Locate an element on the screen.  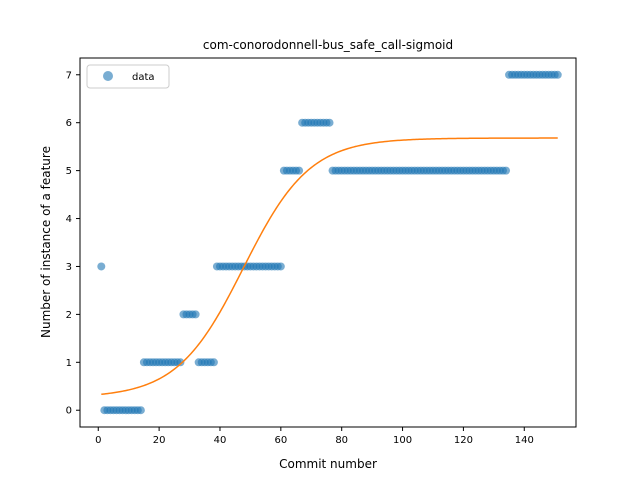
x-tick-label: 80 is located at coordinates (341, 440).